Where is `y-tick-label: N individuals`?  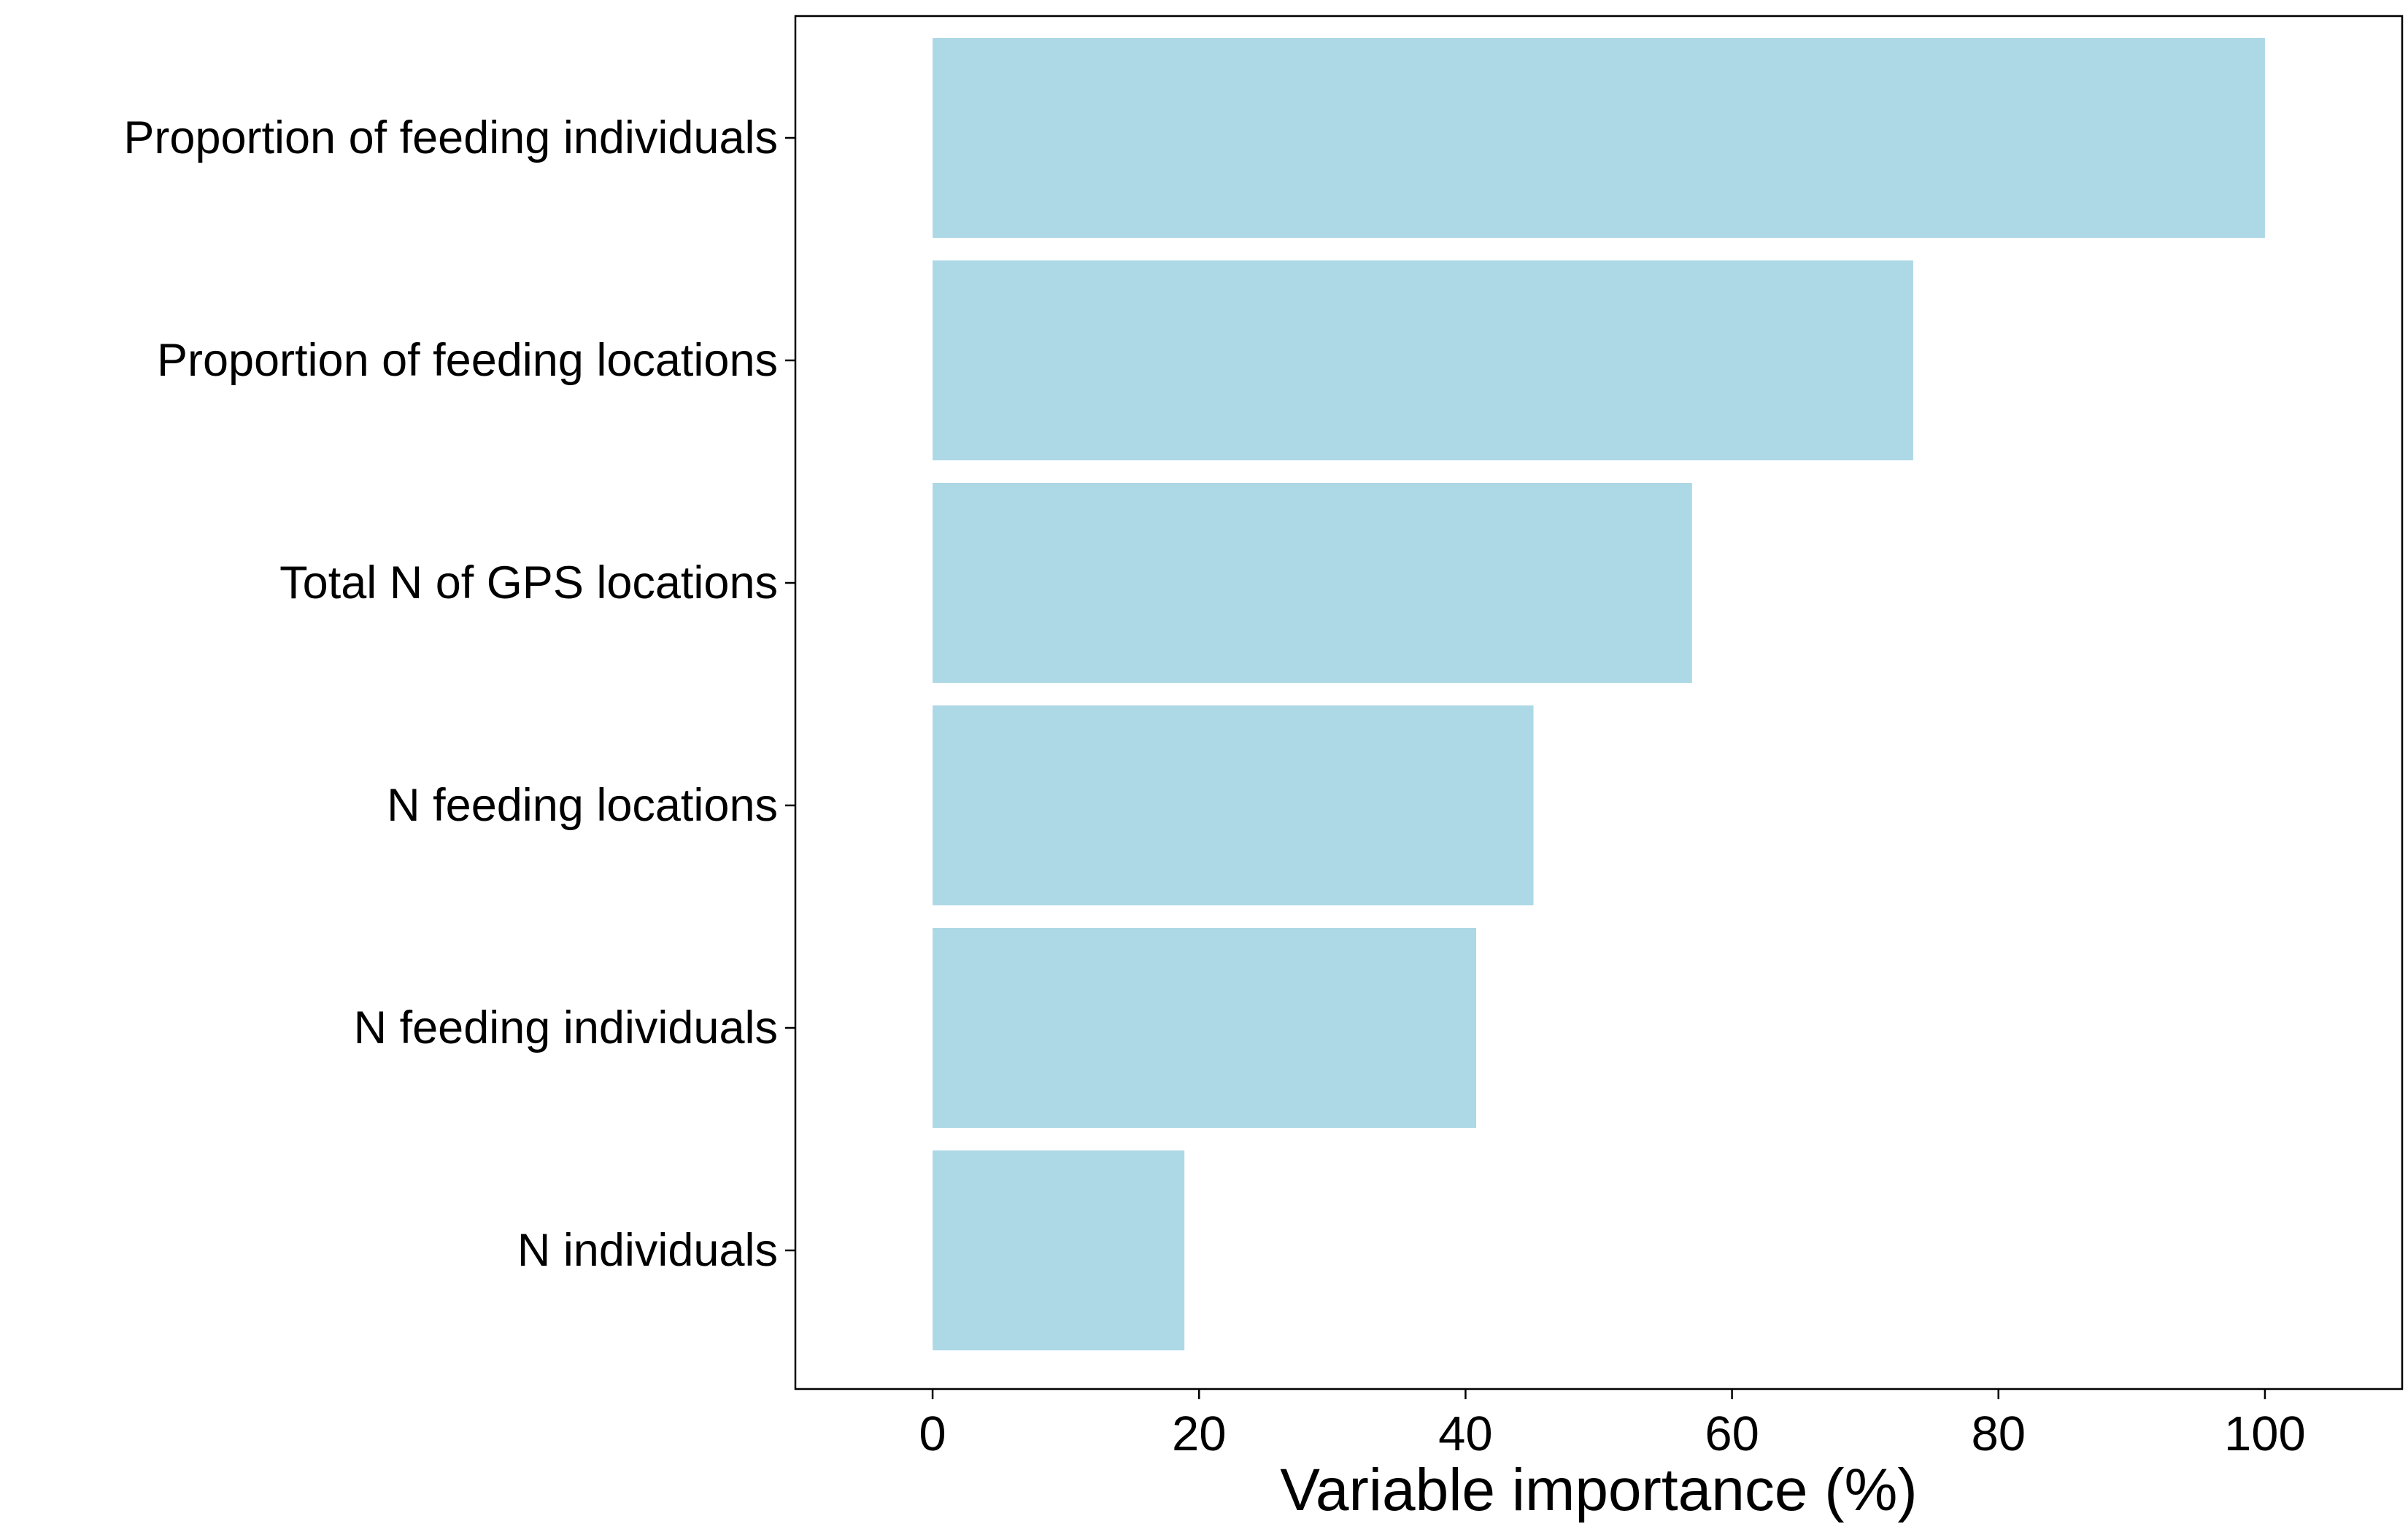 y-tick-label: N individuals is located at coordinates (647, 1251).